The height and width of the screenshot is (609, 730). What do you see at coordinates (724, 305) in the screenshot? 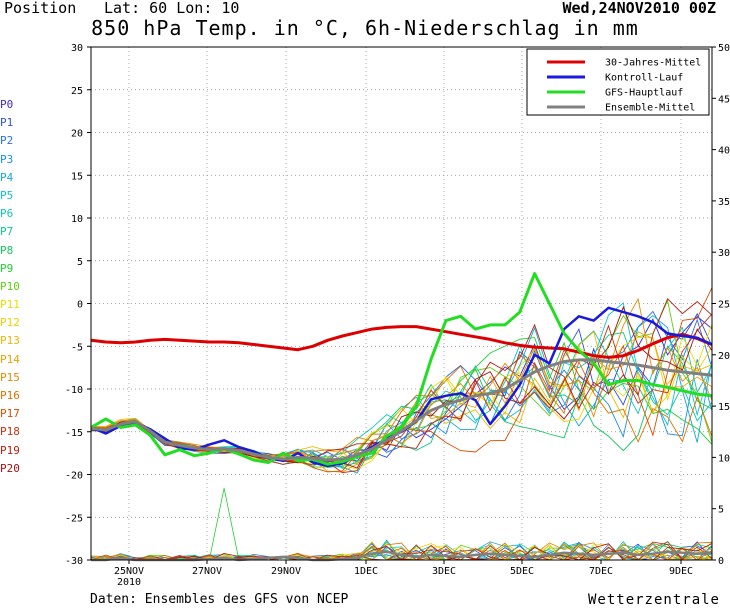
I see `y-right-tick-label: 25` at bounding box center [724, 305].